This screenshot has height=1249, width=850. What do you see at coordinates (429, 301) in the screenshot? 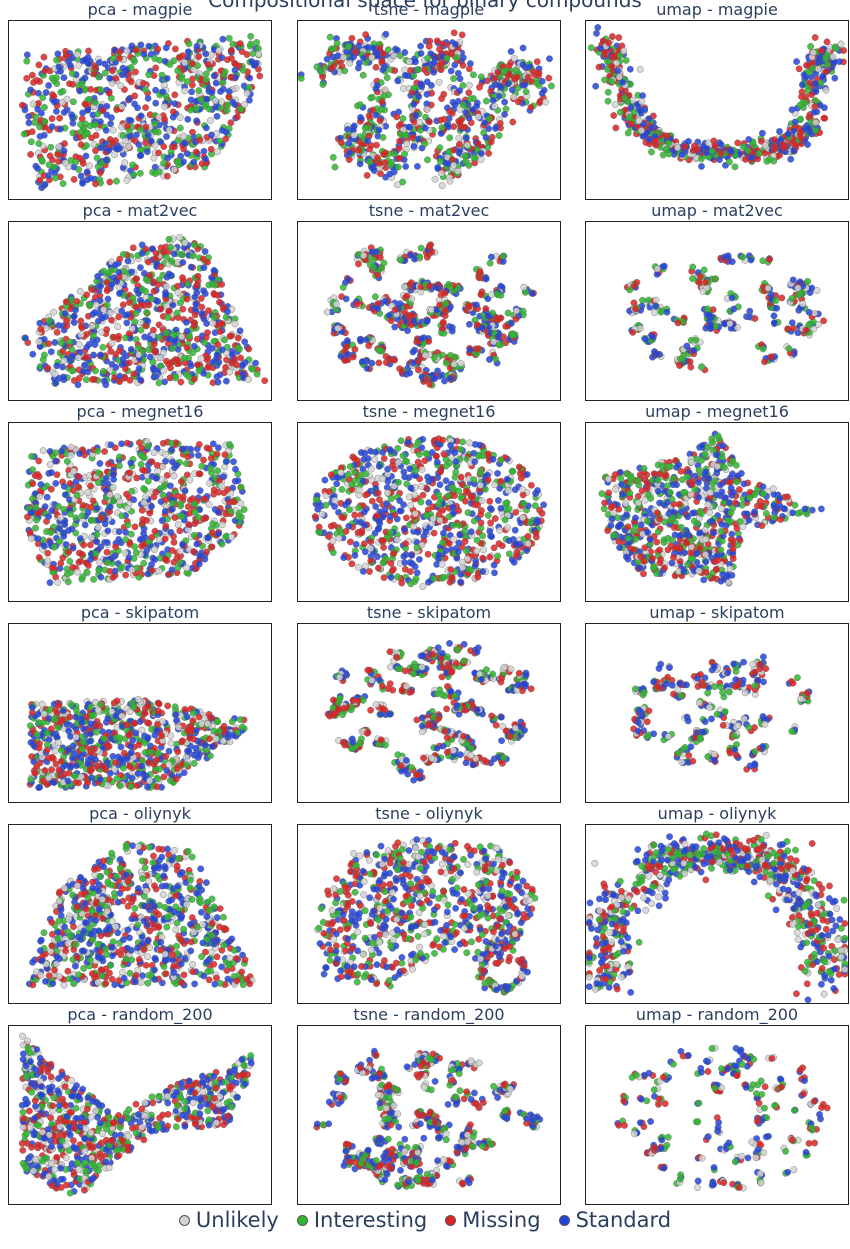
I see `panel-tsne-mat2vec: tsne - mat2vec` at bounding box center [429, 301].